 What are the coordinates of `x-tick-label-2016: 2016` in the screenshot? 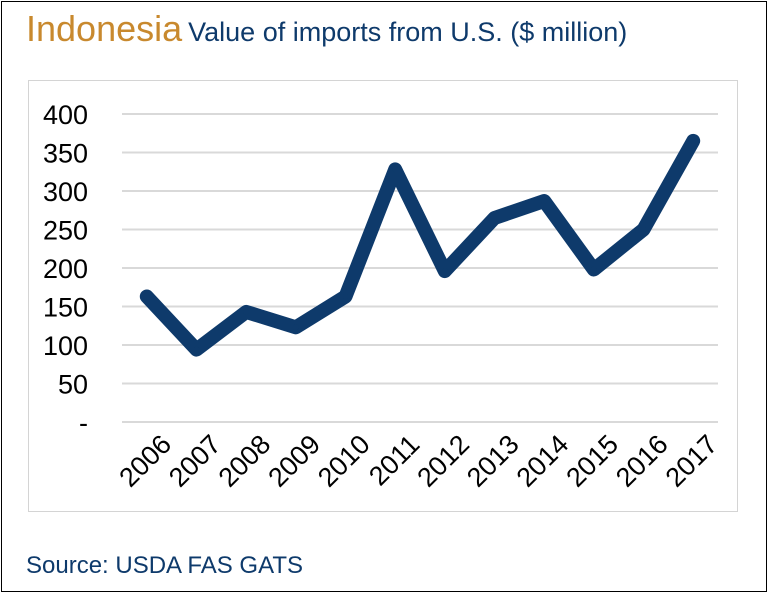 It's located at (642, 461).